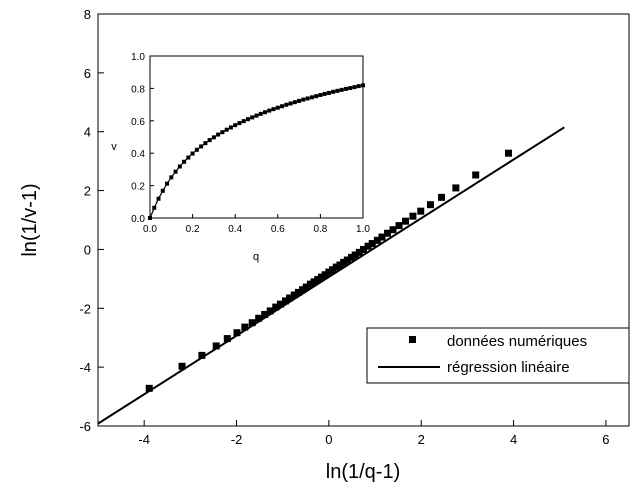  Describe the element at coordinates (142, 138) in the screenshot. I see `inset-y-axis: 0.0 0.2 0.4 0.6 0.8 1.0` at that location.